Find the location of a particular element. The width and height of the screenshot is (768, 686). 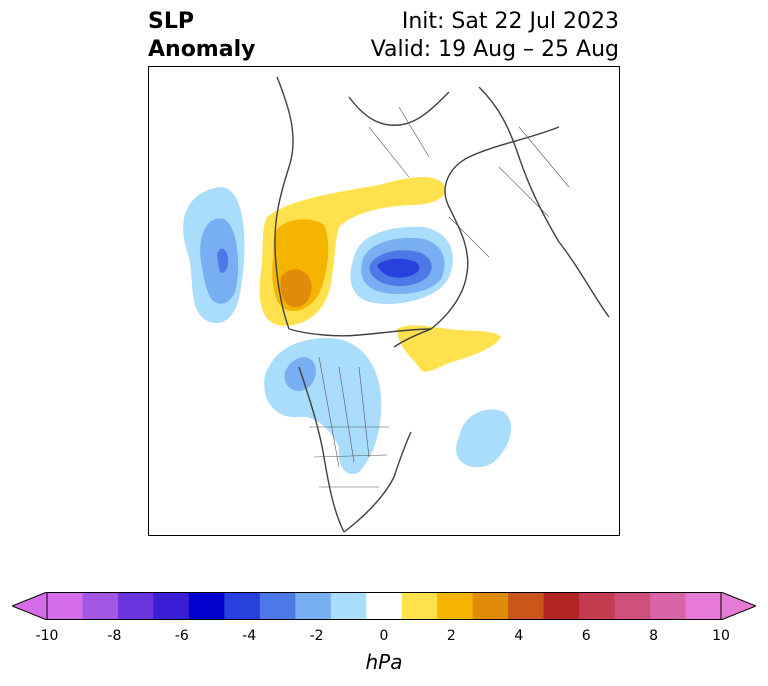

colorbar-units-label: hPa is located at coordinates (384, 662).